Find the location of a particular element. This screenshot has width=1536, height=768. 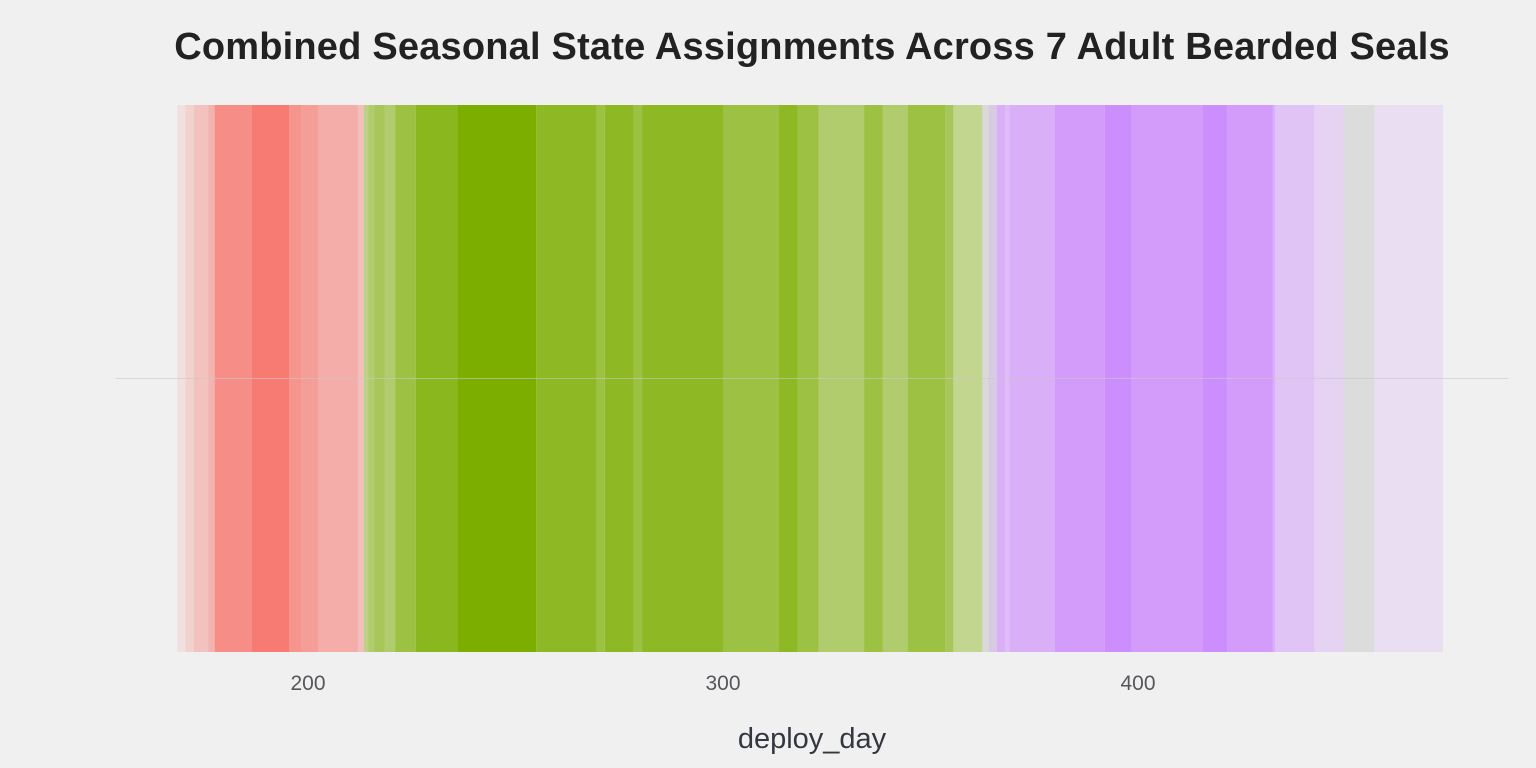

x-axis-title: deploy_day is located at coordinates (812, 739).